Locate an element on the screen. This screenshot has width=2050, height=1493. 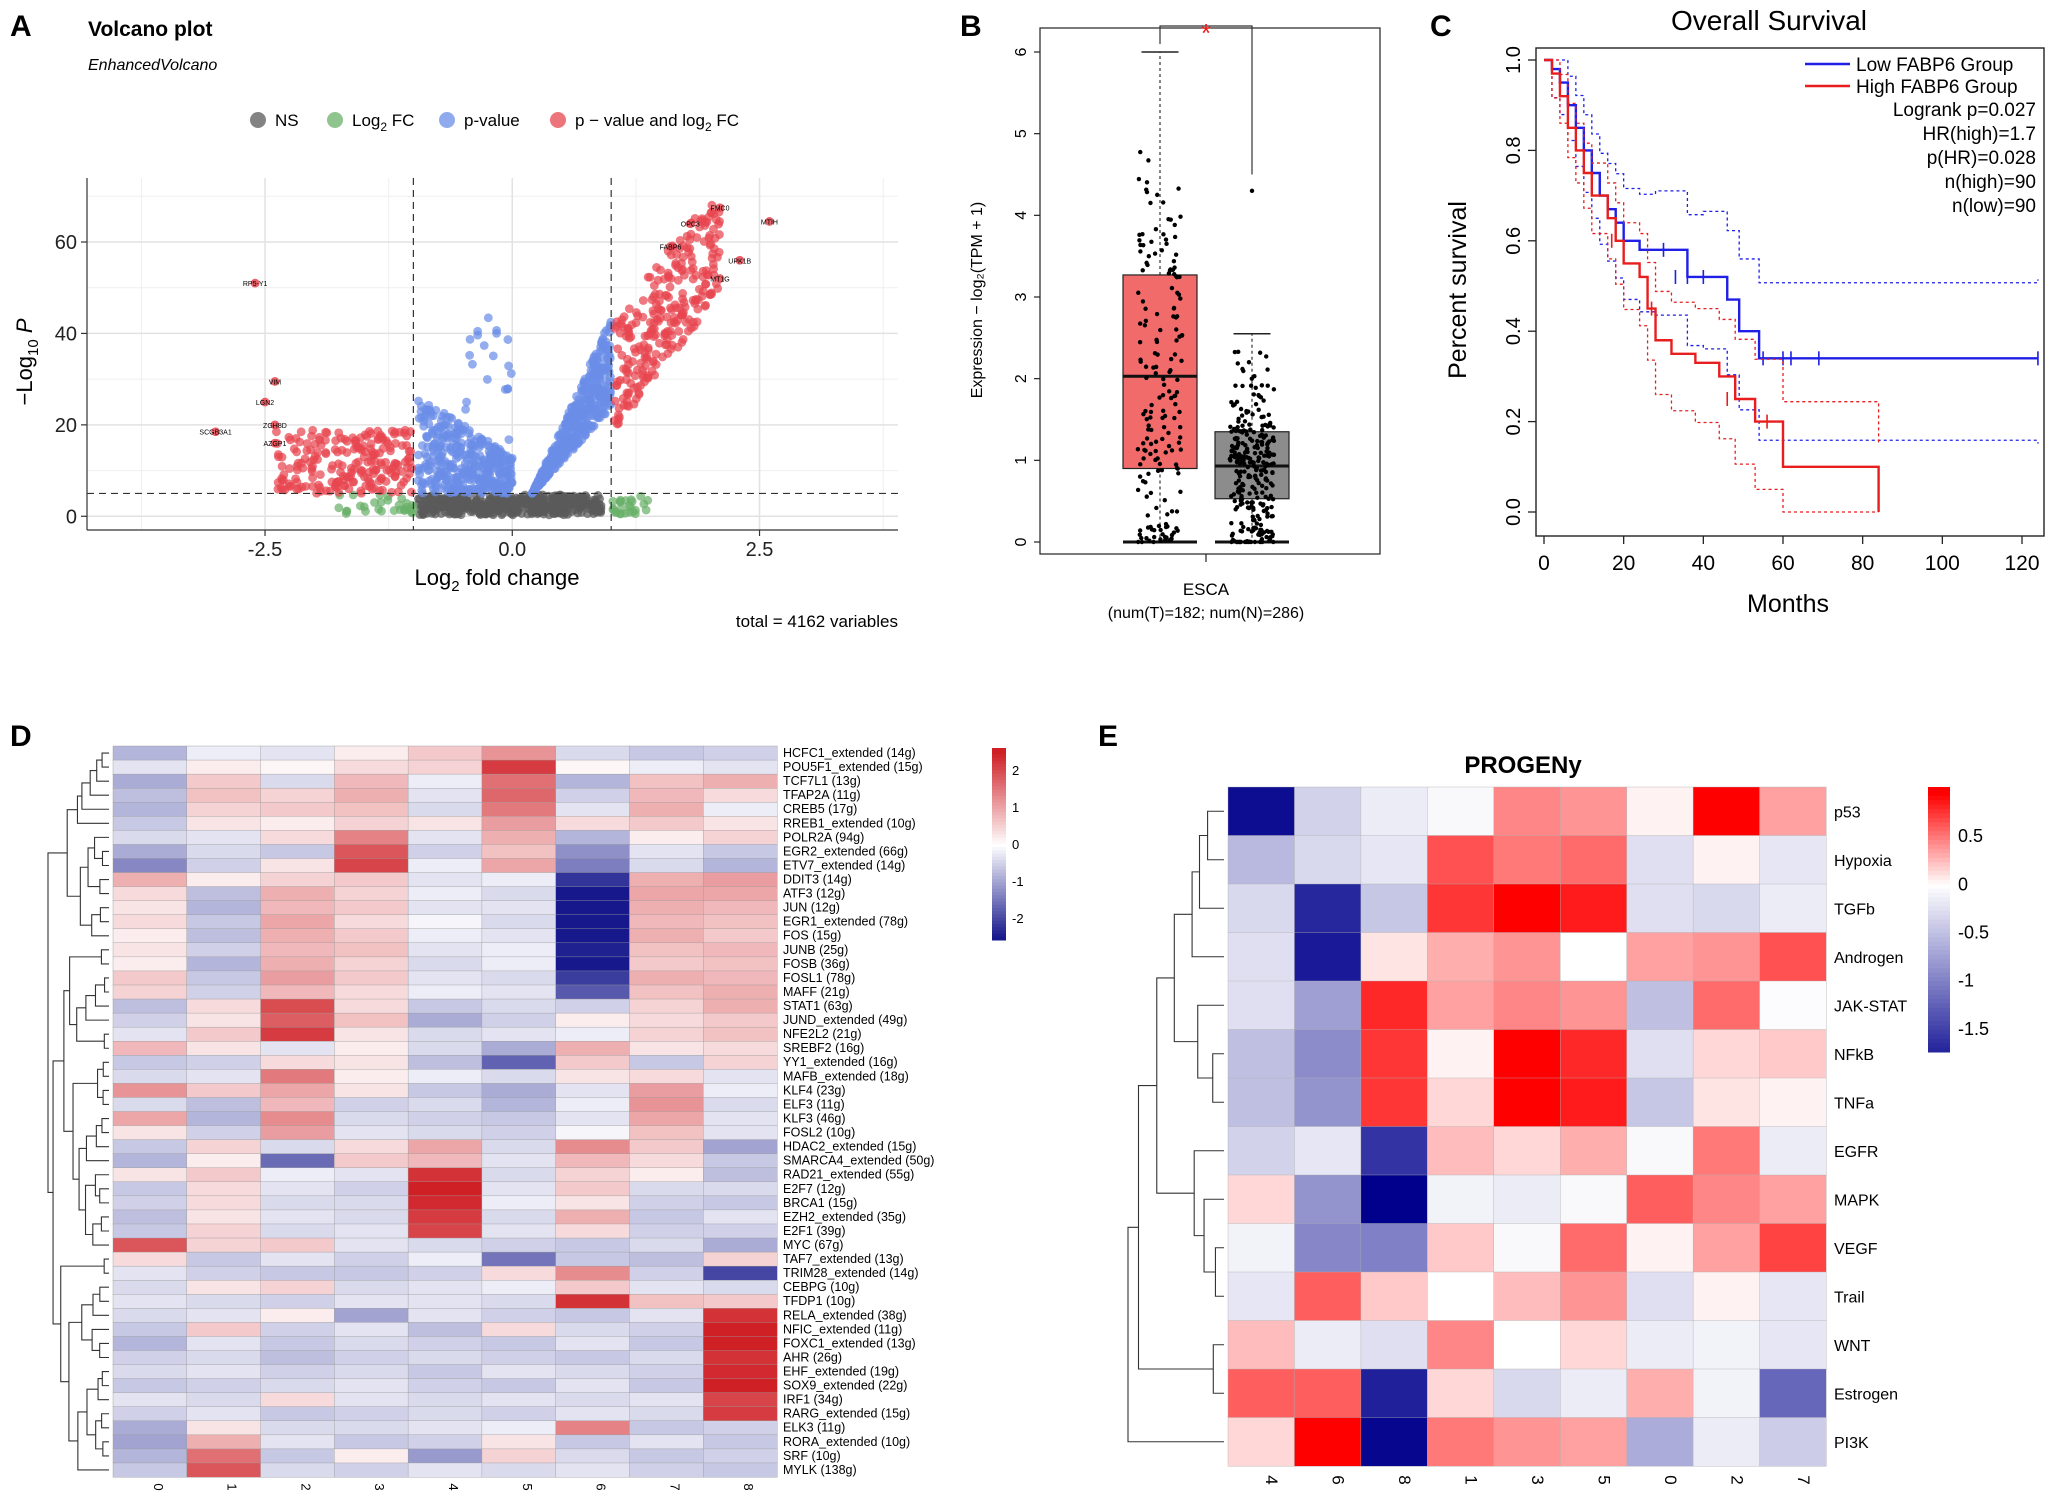
tf-heatmap-row-label: TCF7L1 (13g) is located at coordinates (822, 781).